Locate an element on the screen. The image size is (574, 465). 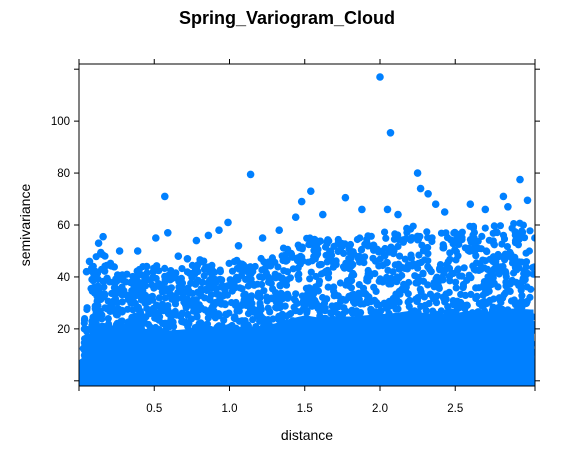
x-axis-label: distance is located at coordinates (307, 435).